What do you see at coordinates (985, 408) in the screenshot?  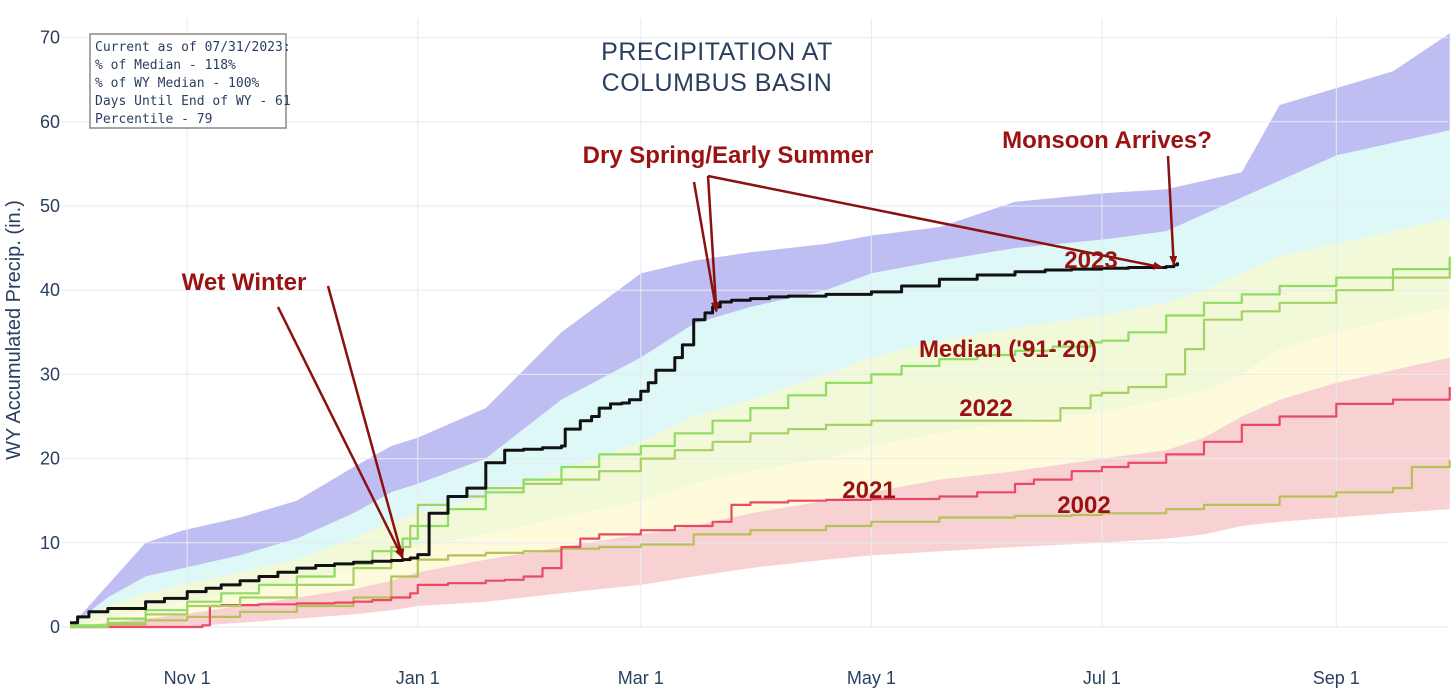 I see `annotation-2022: 2022` at bounding box center [985, 408].